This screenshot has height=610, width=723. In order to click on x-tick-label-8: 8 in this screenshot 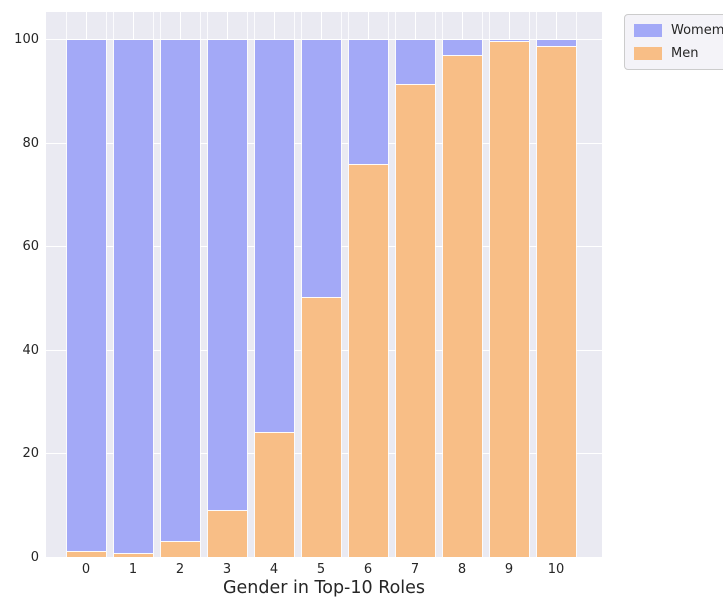, I will do `click(462, 569)`.